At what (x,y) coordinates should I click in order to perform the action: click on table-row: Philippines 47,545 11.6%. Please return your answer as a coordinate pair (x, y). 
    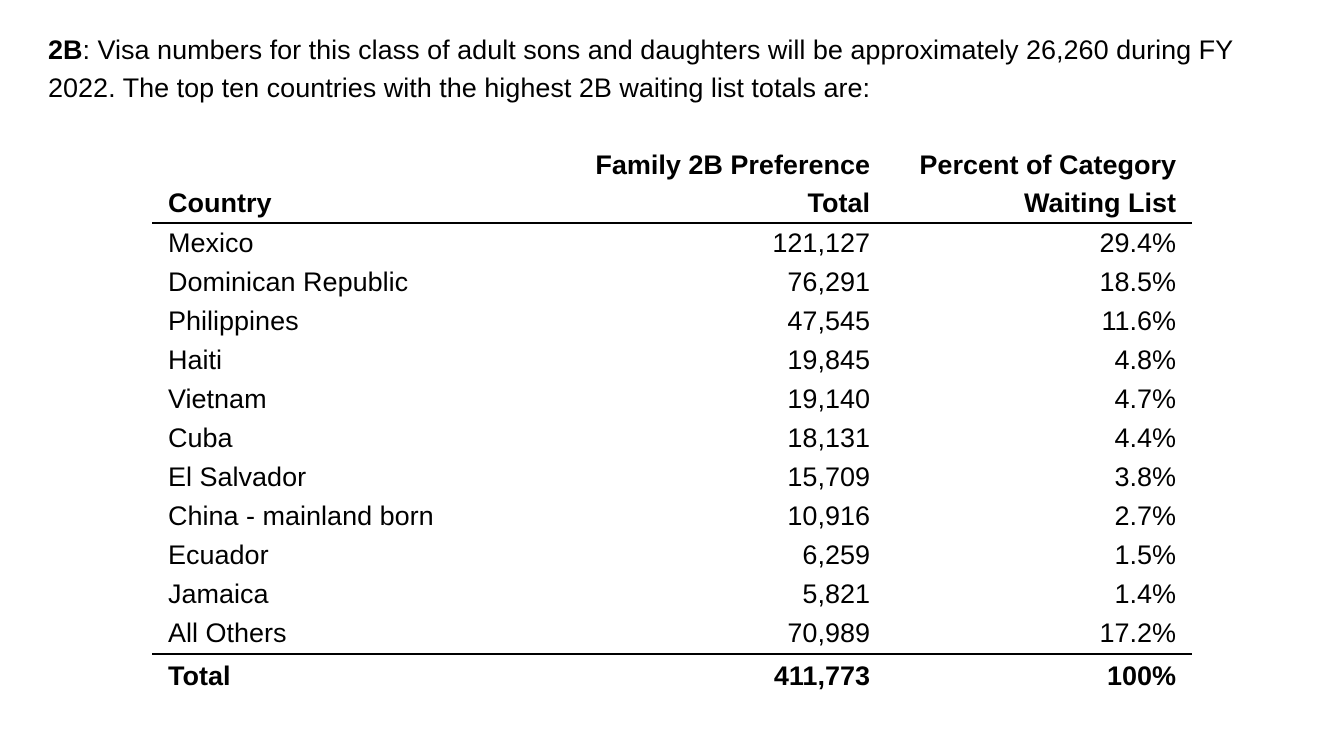
    Looking at the image, I should click on (672, 321).